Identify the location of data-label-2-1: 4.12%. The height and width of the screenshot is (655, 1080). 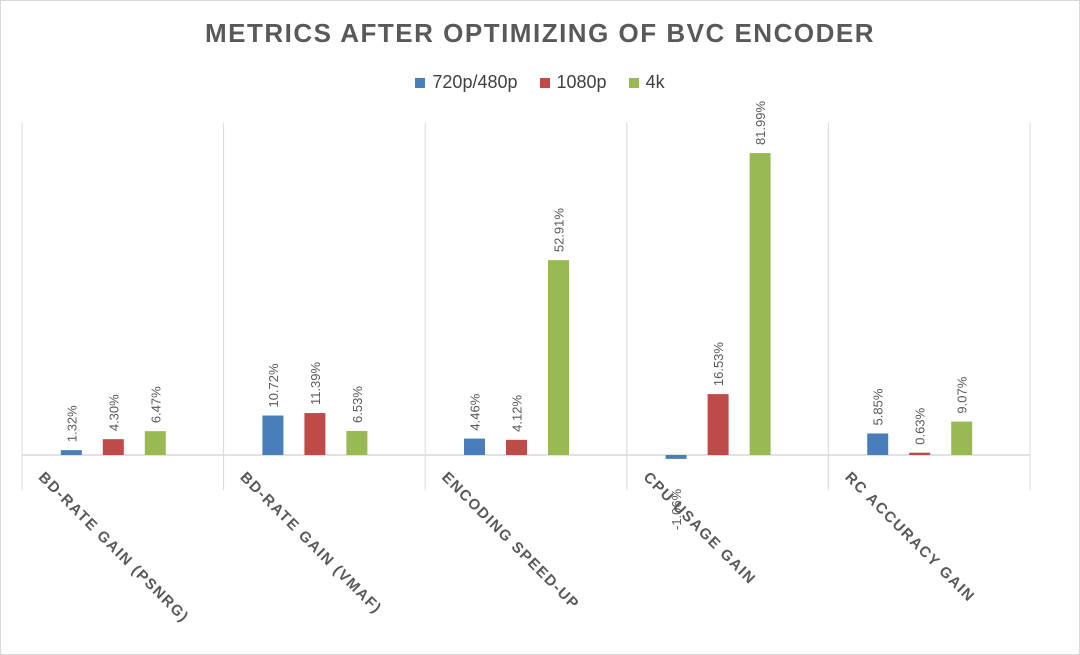
(517, 413).